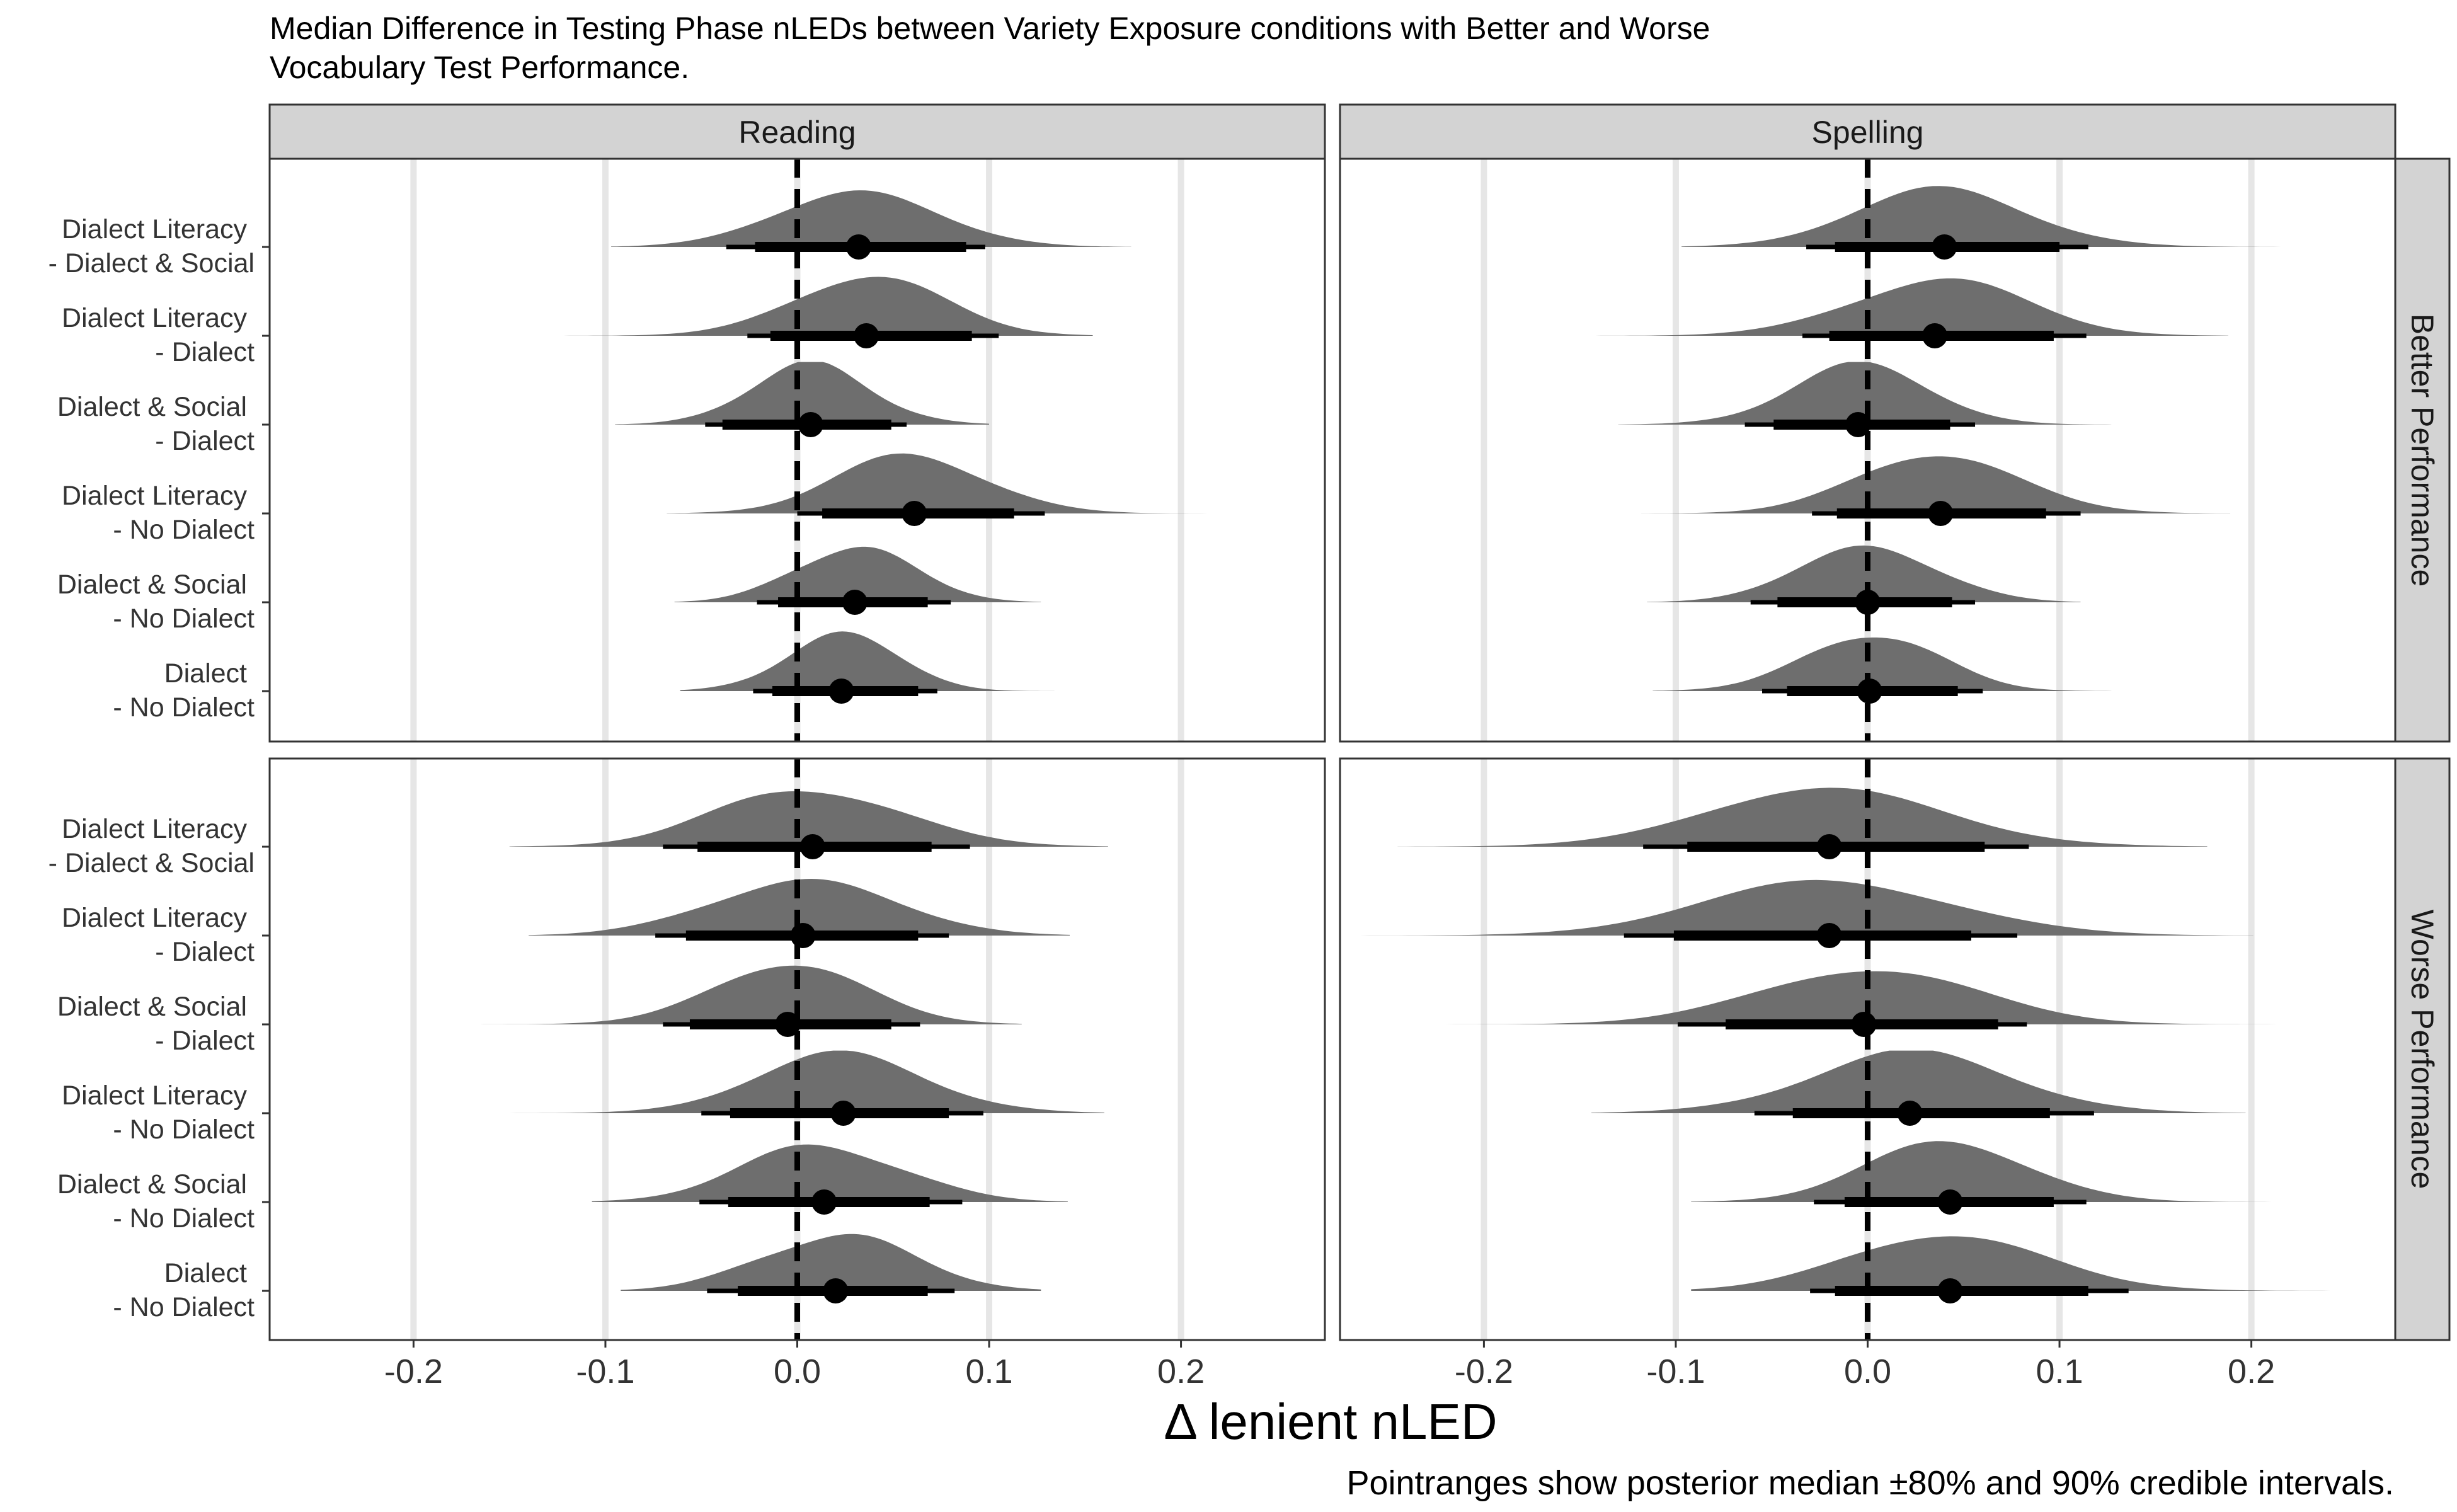 The image size is (2457, 1512). What do you see at coordinates (479, 67) in the screenshot?
I see `chart-title-line-2: Vocabulary Test Performance.` at bounding box center [479, 67].